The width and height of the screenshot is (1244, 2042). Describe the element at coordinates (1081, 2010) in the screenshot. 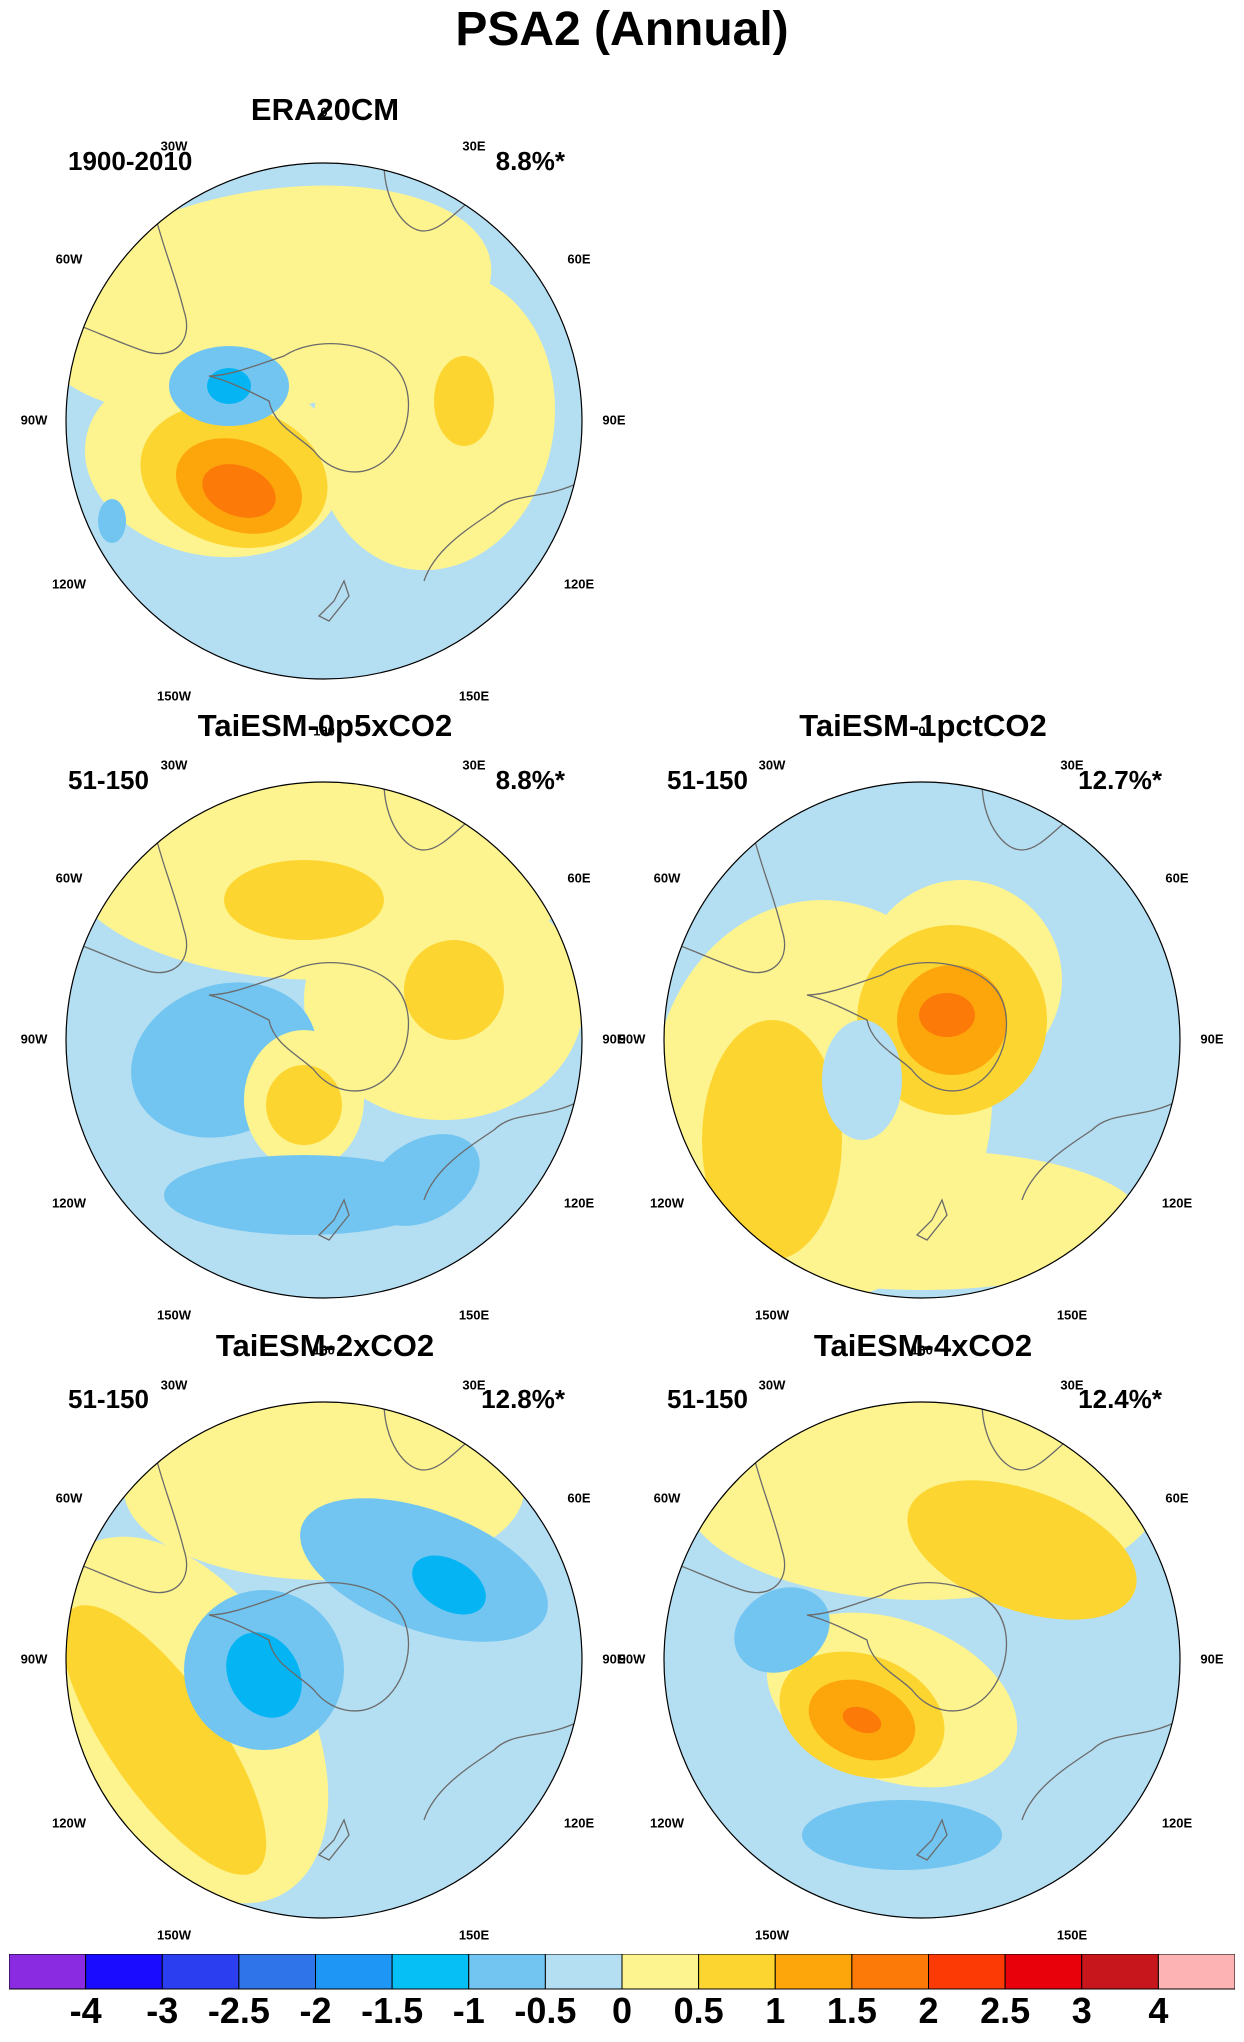

I see `colorbar-tick-label: 3` at that location.